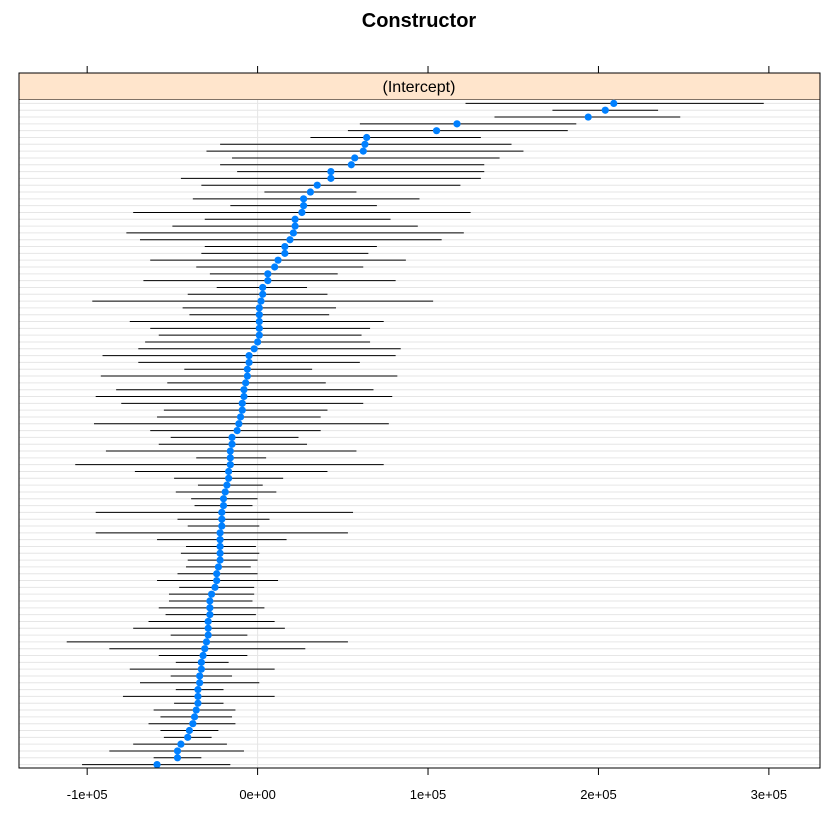 The width and height of the screenshot is (840, 840). I want to click on strip-label: (Intercept), so click(419, 87).